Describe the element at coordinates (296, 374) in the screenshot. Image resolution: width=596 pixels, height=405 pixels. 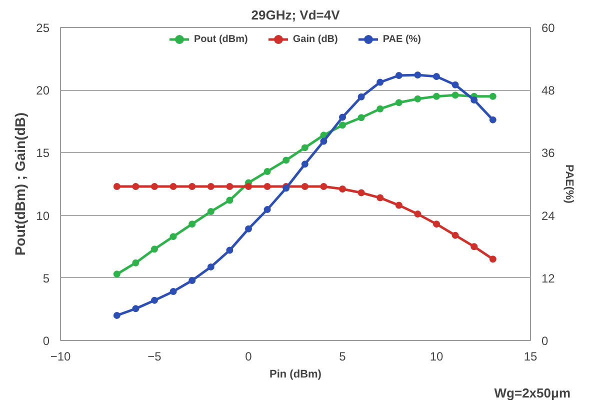
I see `x-axis-title: Pin (dBm)` at that location.